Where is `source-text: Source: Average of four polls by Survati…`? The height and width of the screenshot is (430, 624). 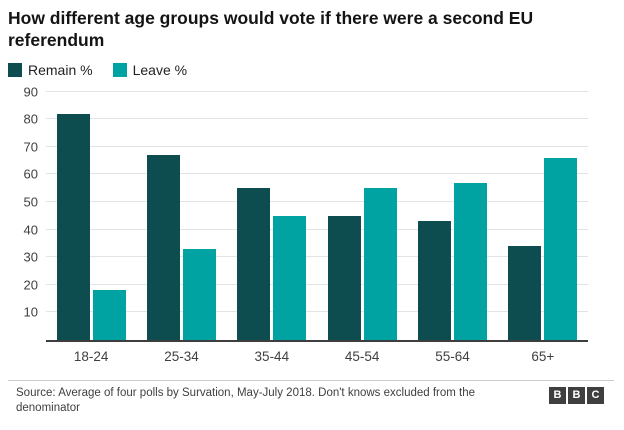
source-text: Source: Average of four polls by Survati… is located at coordinates (246, 400).